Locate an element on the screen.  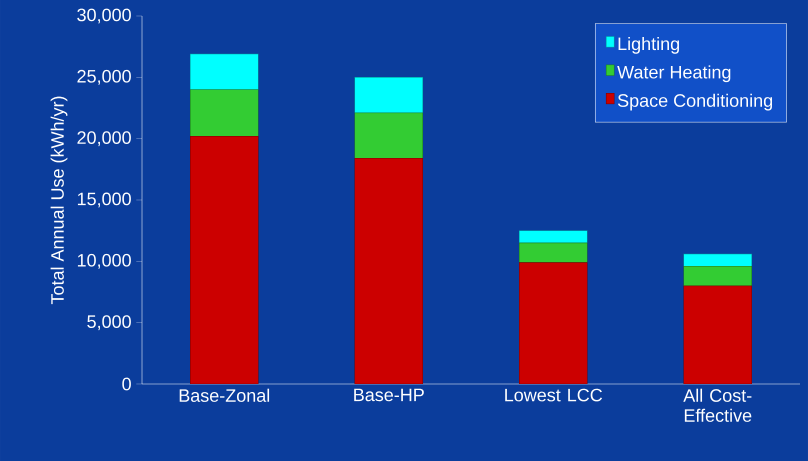
y-tick-label: 0 is located at coordinates (126, 384).